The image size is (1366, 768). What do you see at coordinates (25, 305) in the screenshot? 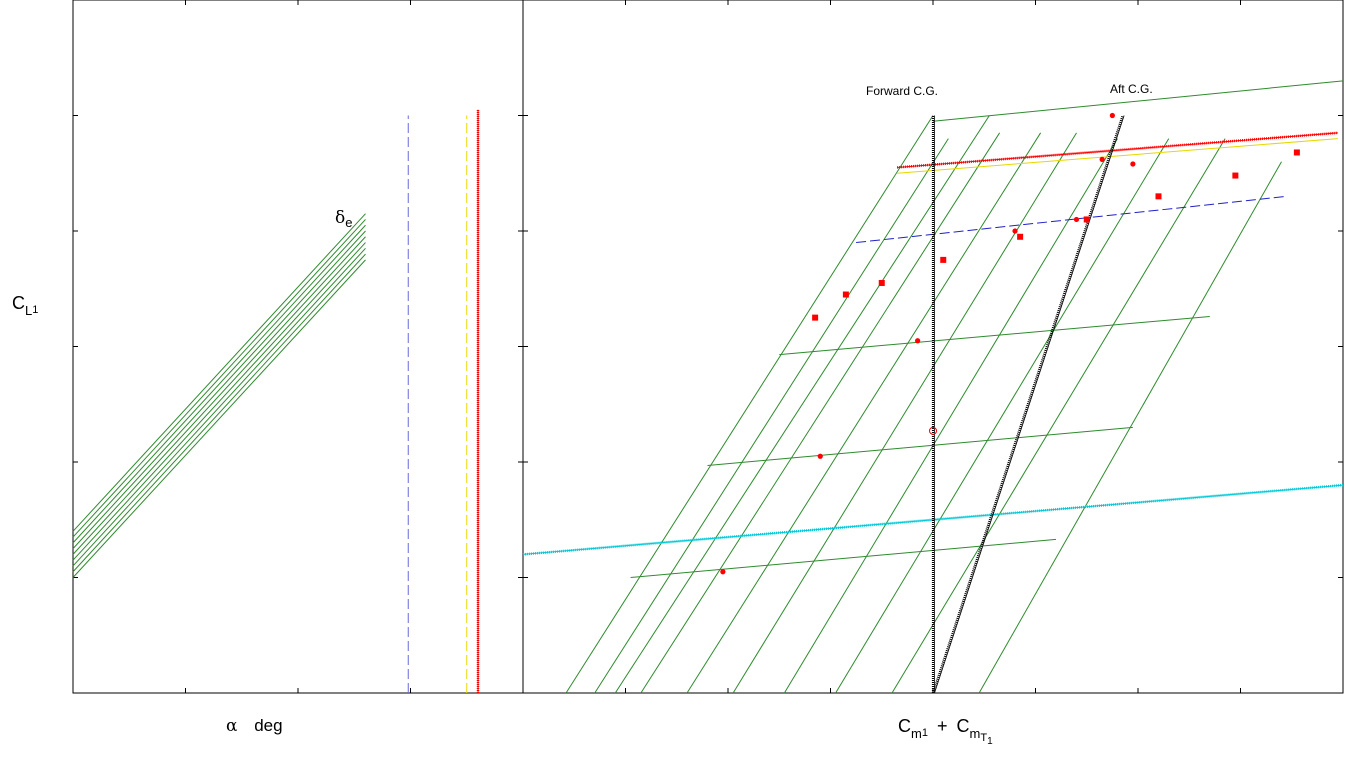
I see `y-axis-label: CL1` at bounding box center [25, 305].